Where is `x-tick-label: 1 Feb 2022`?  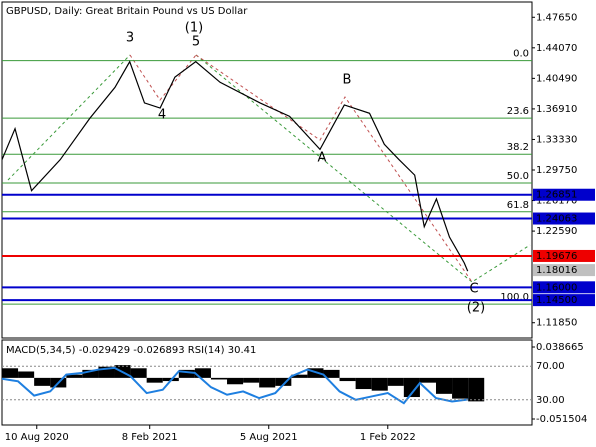 x-tick-label: 1 Feb 2022 is located at coordinates (388, 437).